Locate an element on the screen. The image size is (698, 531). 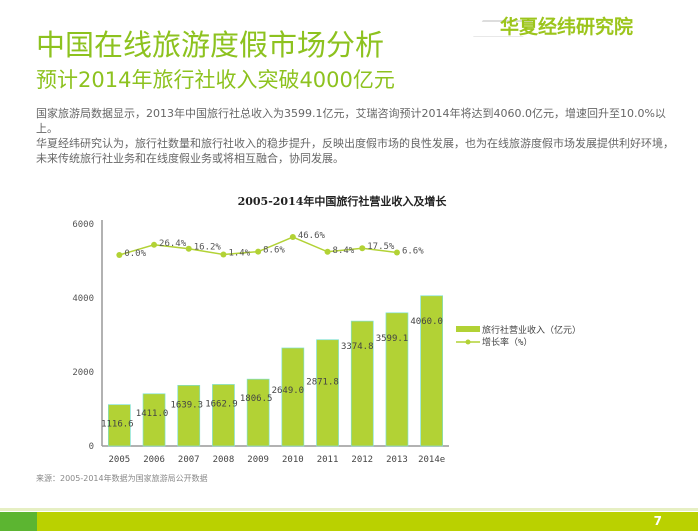
page-subtitle: 预计2014年旅行社收入突破4000亿元 is located at coordinates (215, 80).